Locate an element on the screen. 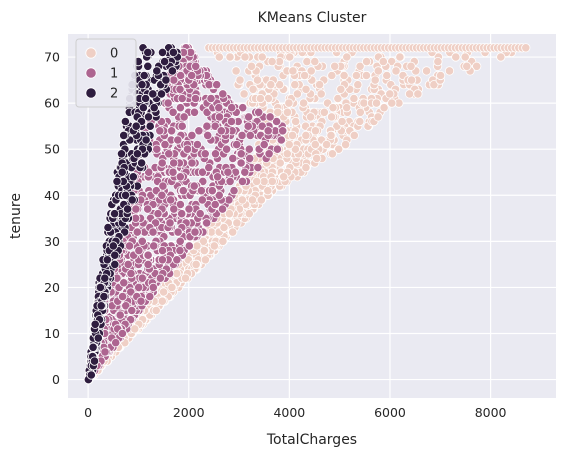 The height and width of the screenshot is (461, 566). x-tick-label: 8000 is located at coordinates (491, 412).